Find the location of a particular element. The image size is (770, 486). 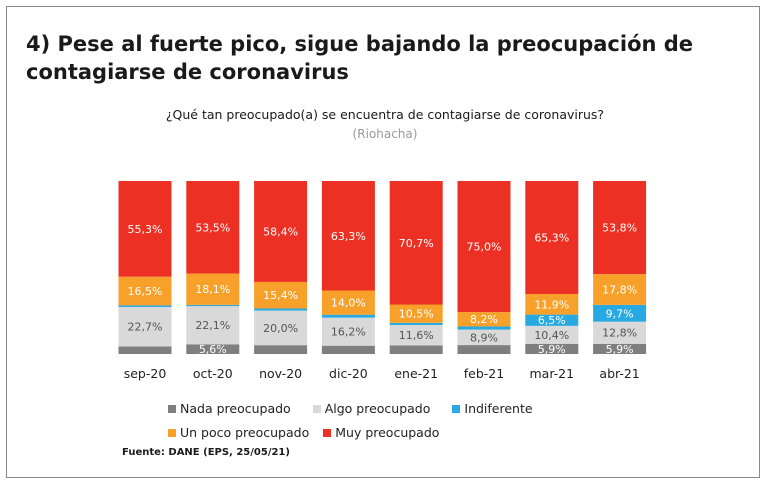

legend-item-nada-preocupado: Nada preocupado is located at coordinates (229, 408).